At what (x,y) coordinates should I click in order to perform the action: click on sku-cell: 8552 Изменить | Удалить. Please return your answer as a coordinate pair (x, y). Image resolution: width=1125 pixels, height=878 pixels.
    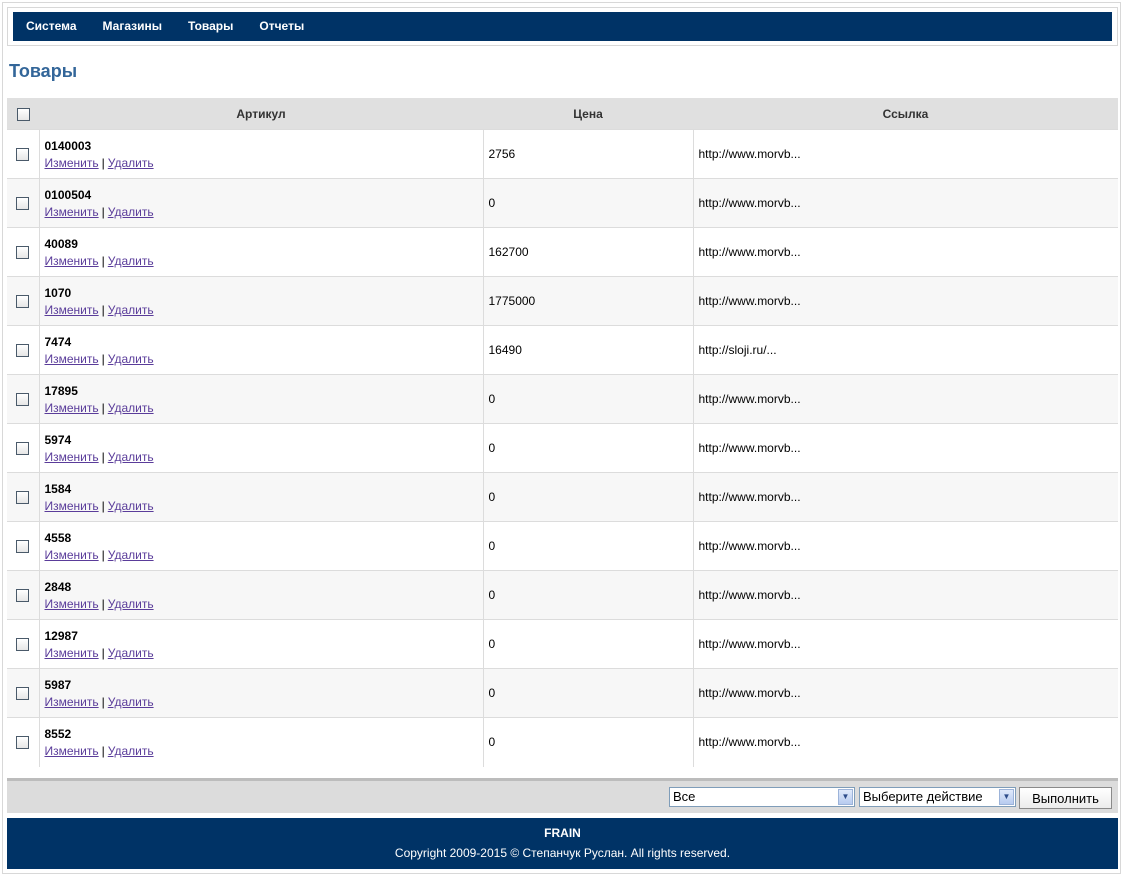
    Looking at the image, I should click on (260, 742).